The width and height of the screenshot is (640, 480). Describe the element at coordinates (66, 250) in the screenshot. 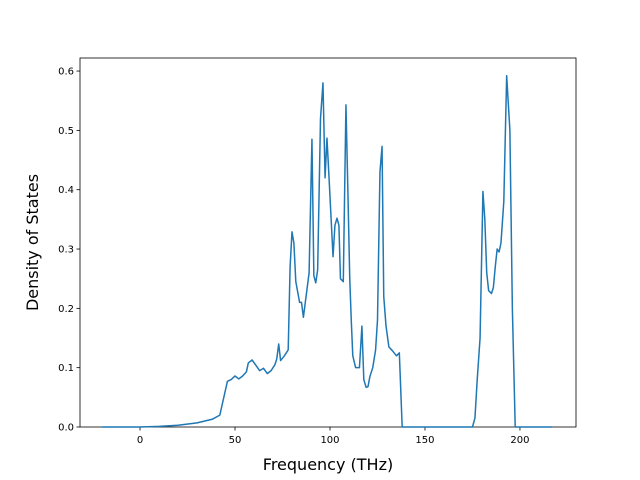

I see `y-tick-label: 0.3` at that location.